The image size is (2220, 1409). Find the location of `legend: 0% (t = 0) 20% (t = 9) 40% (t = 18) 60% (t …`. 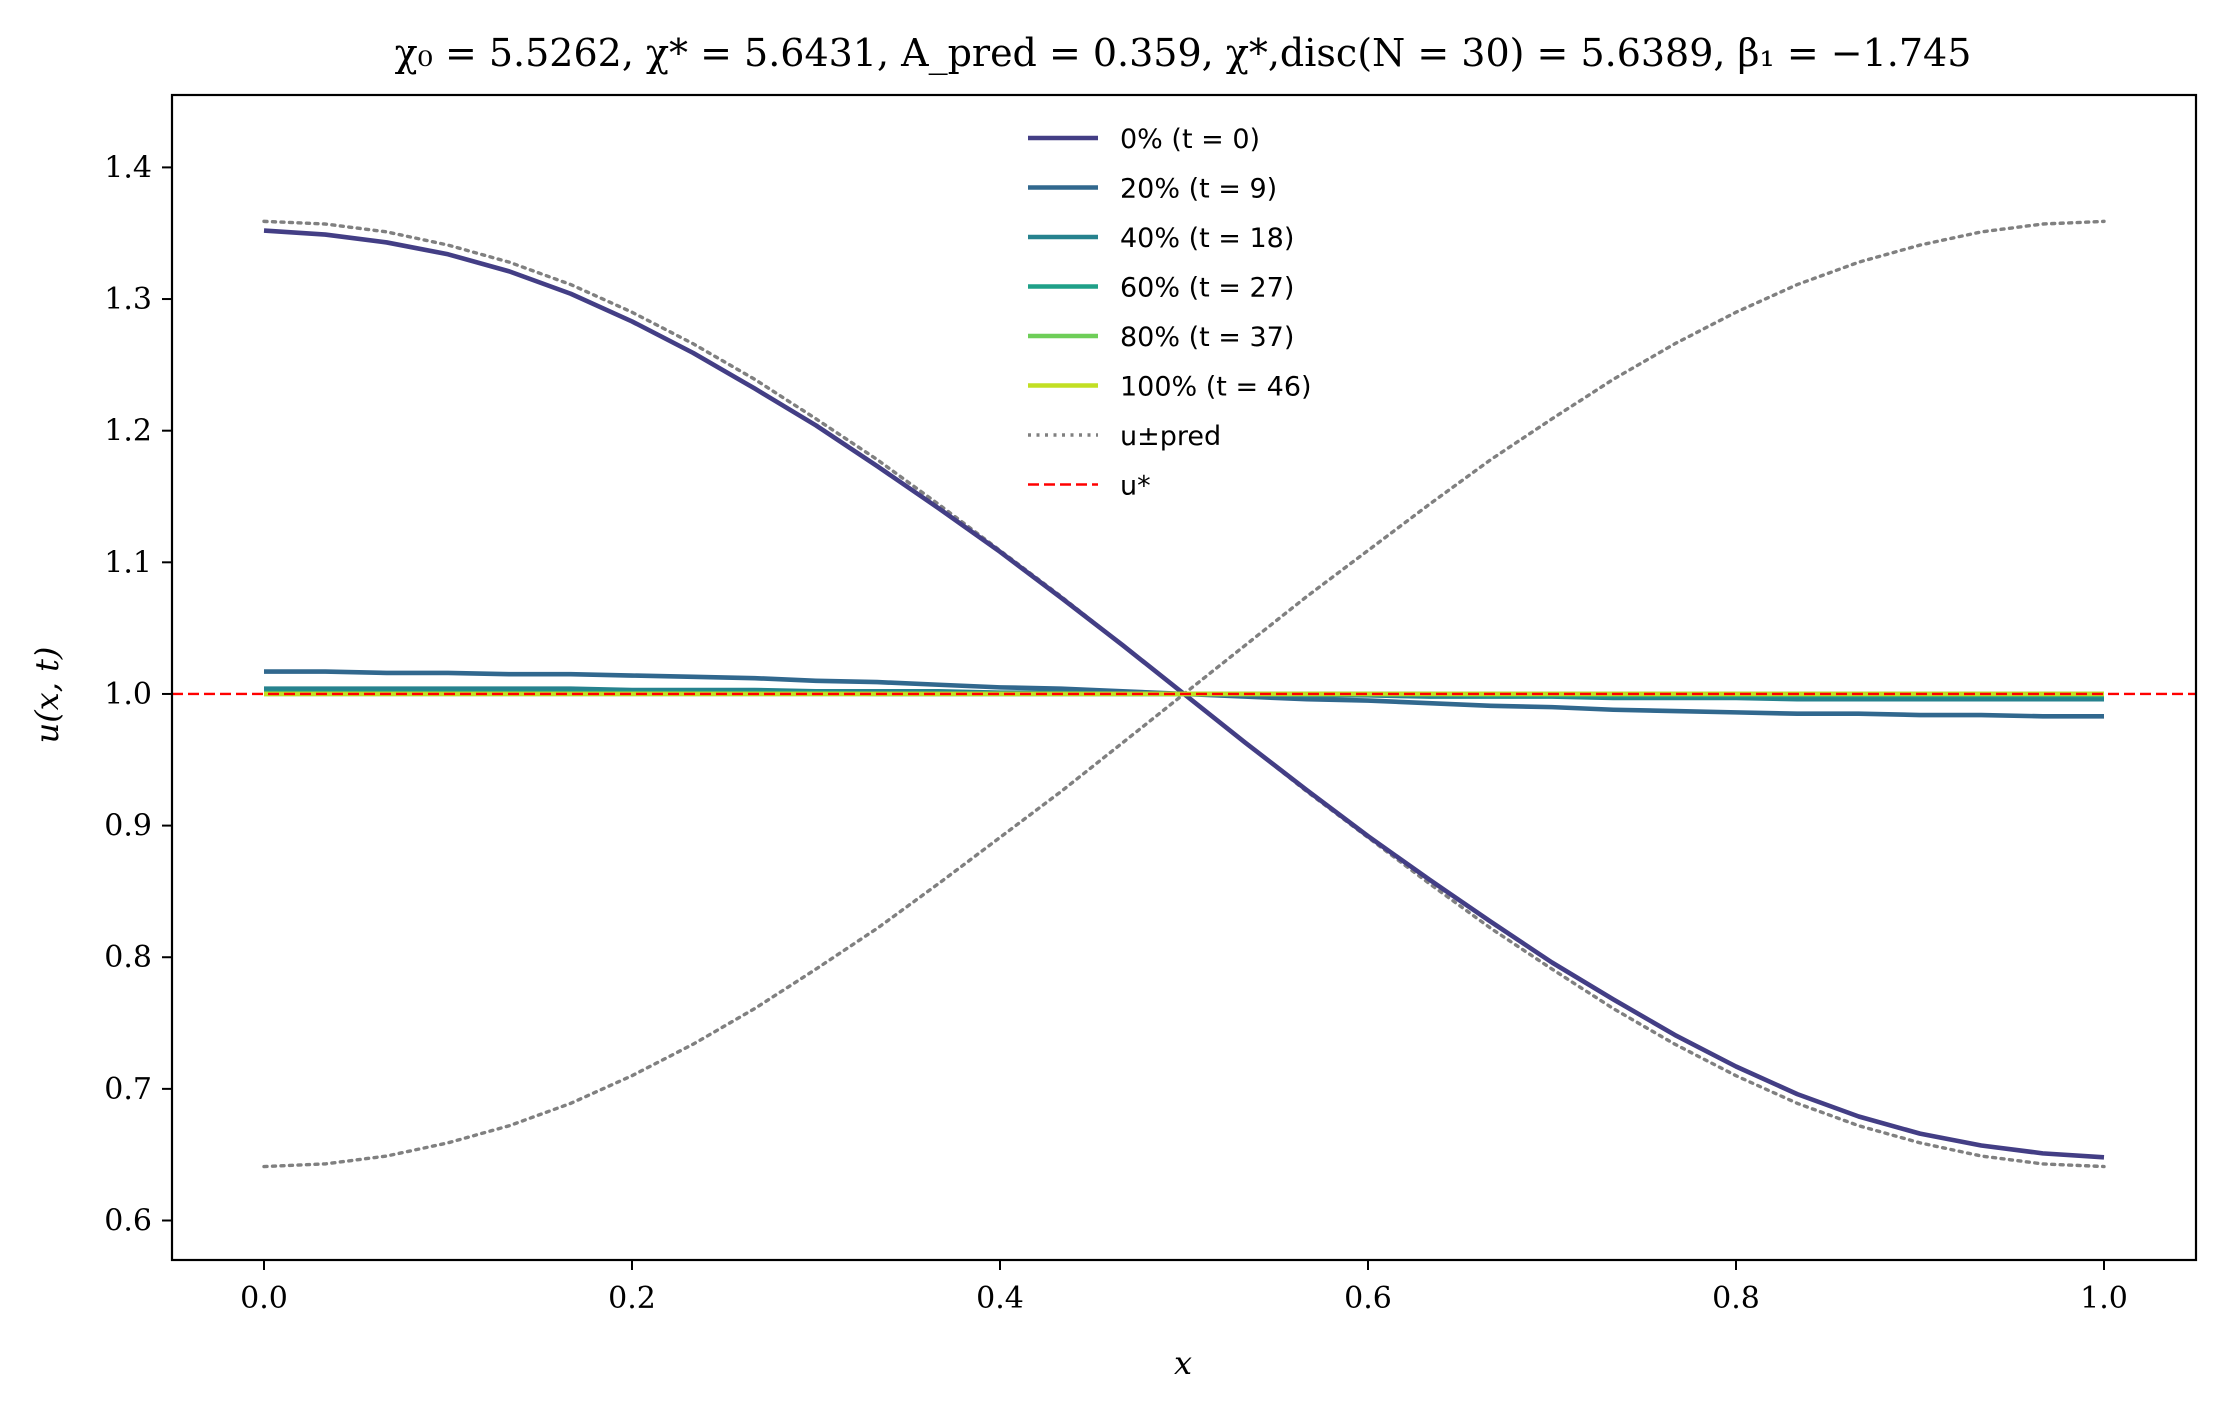

legend: 0% (t = 0) 20% (t = 9) 40% (t = 18) 60% (t … is located at coordinates (1170, 313).